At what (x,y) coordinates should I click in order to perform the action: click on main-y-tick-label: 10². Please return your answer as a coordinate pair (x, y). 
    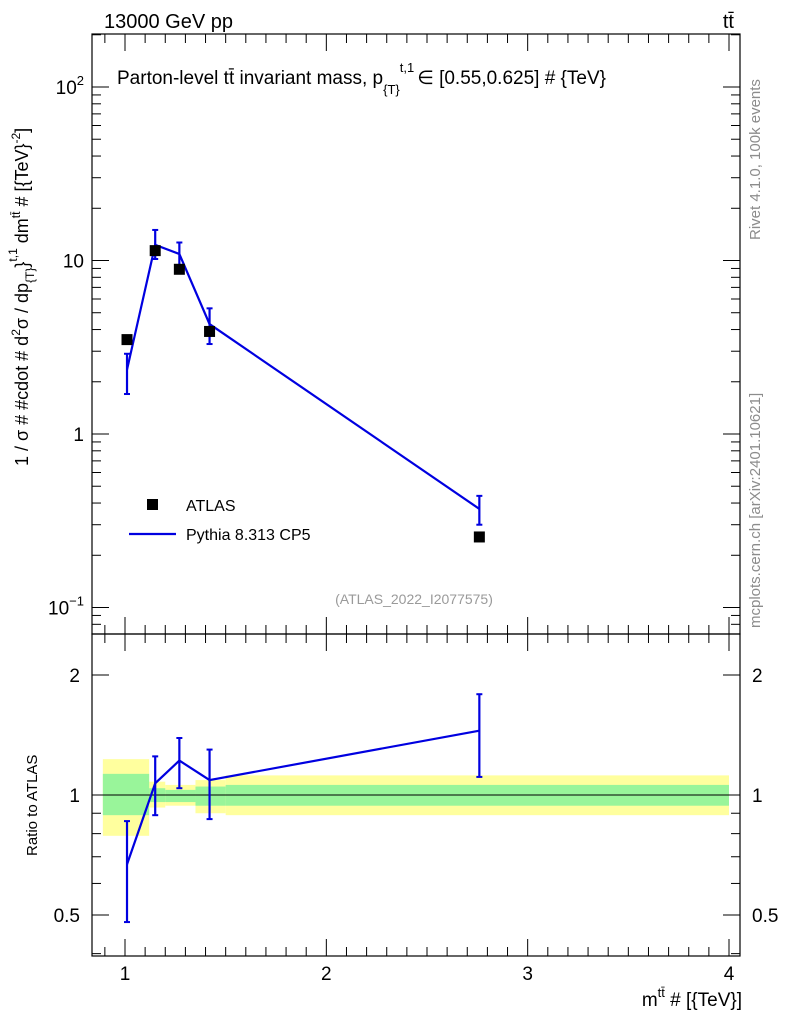
    Looking at the image, I should click on (70, 86).